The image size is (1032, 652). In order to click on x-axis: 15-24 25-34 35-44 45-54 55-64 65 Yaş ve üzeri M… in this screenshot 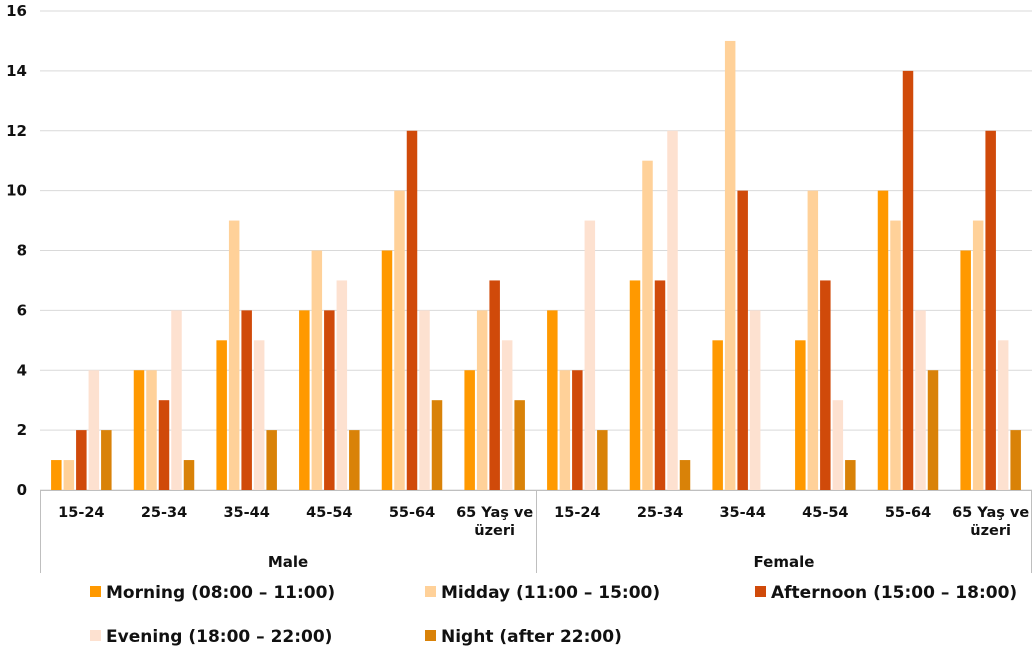, I will do `click(536, 531)`.